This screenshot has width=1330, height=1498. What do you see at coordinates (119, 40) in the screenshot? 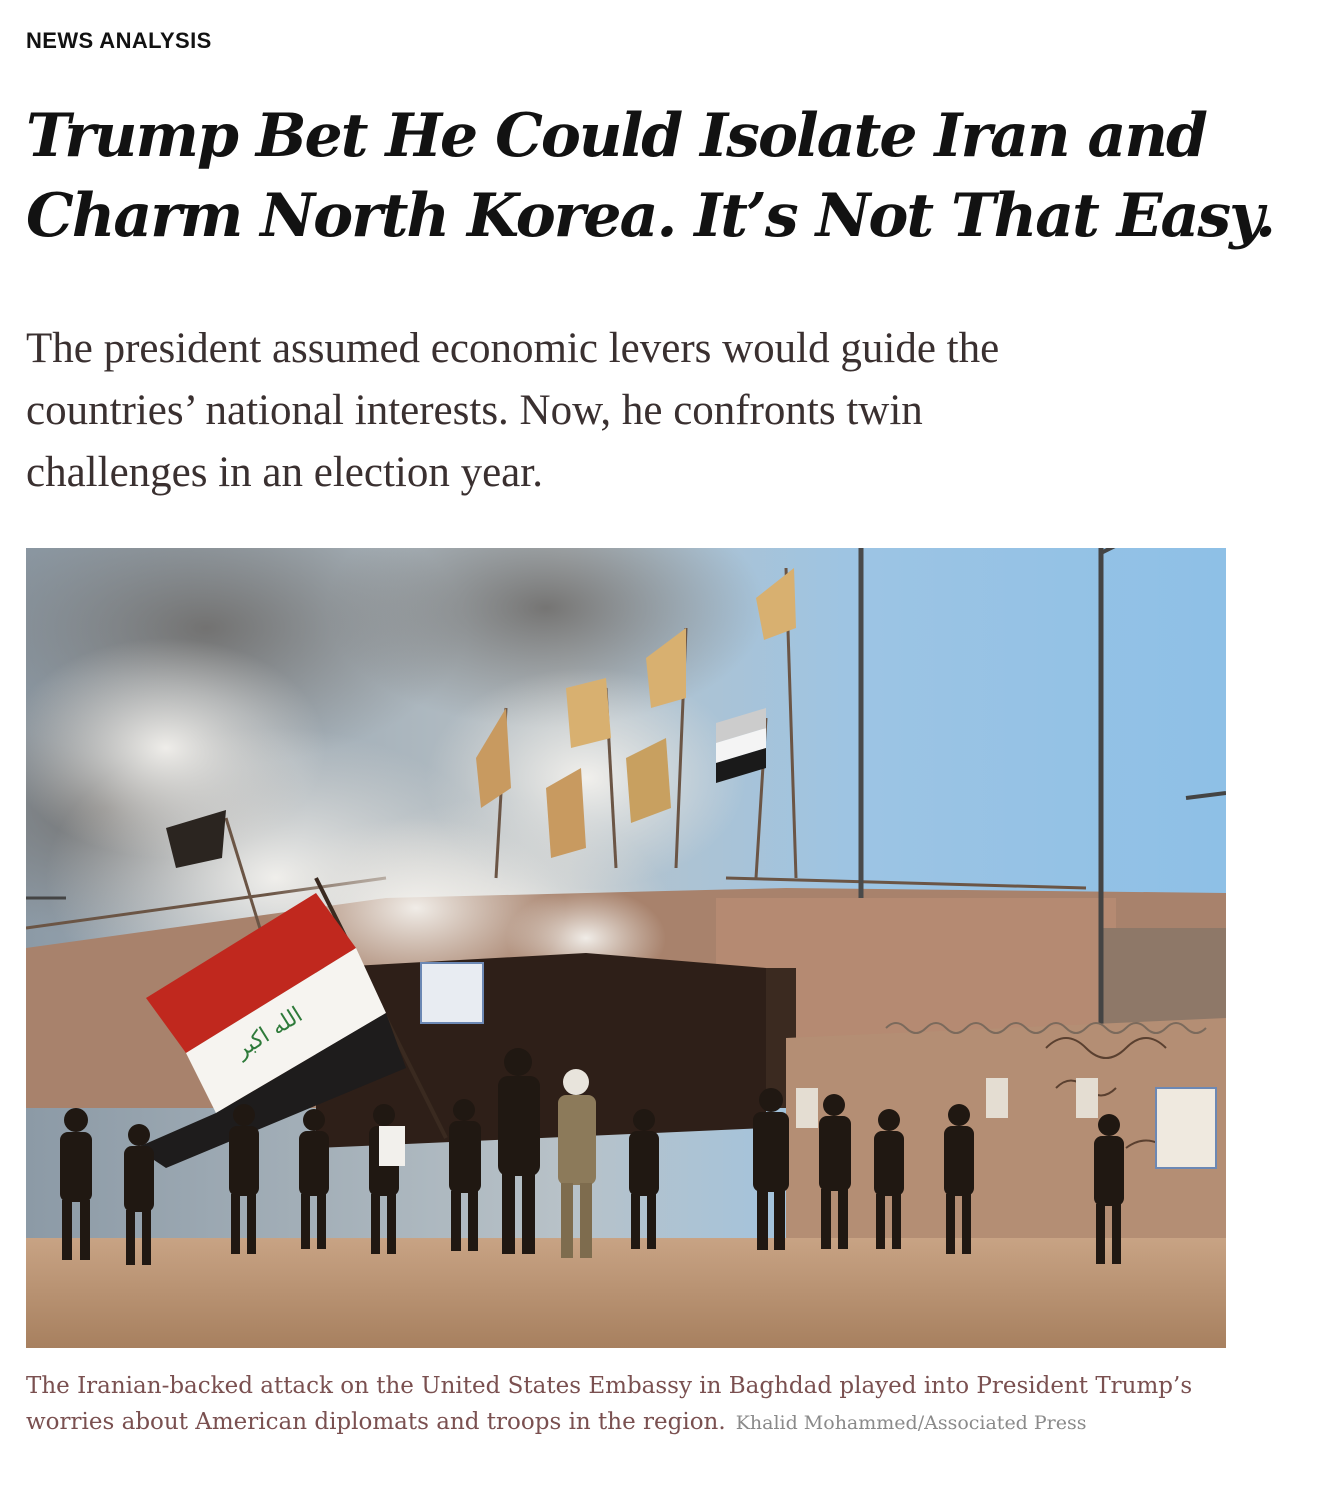
I see `section-kicker: NEWS ANALYSIS` at bounding box center [119, 40].